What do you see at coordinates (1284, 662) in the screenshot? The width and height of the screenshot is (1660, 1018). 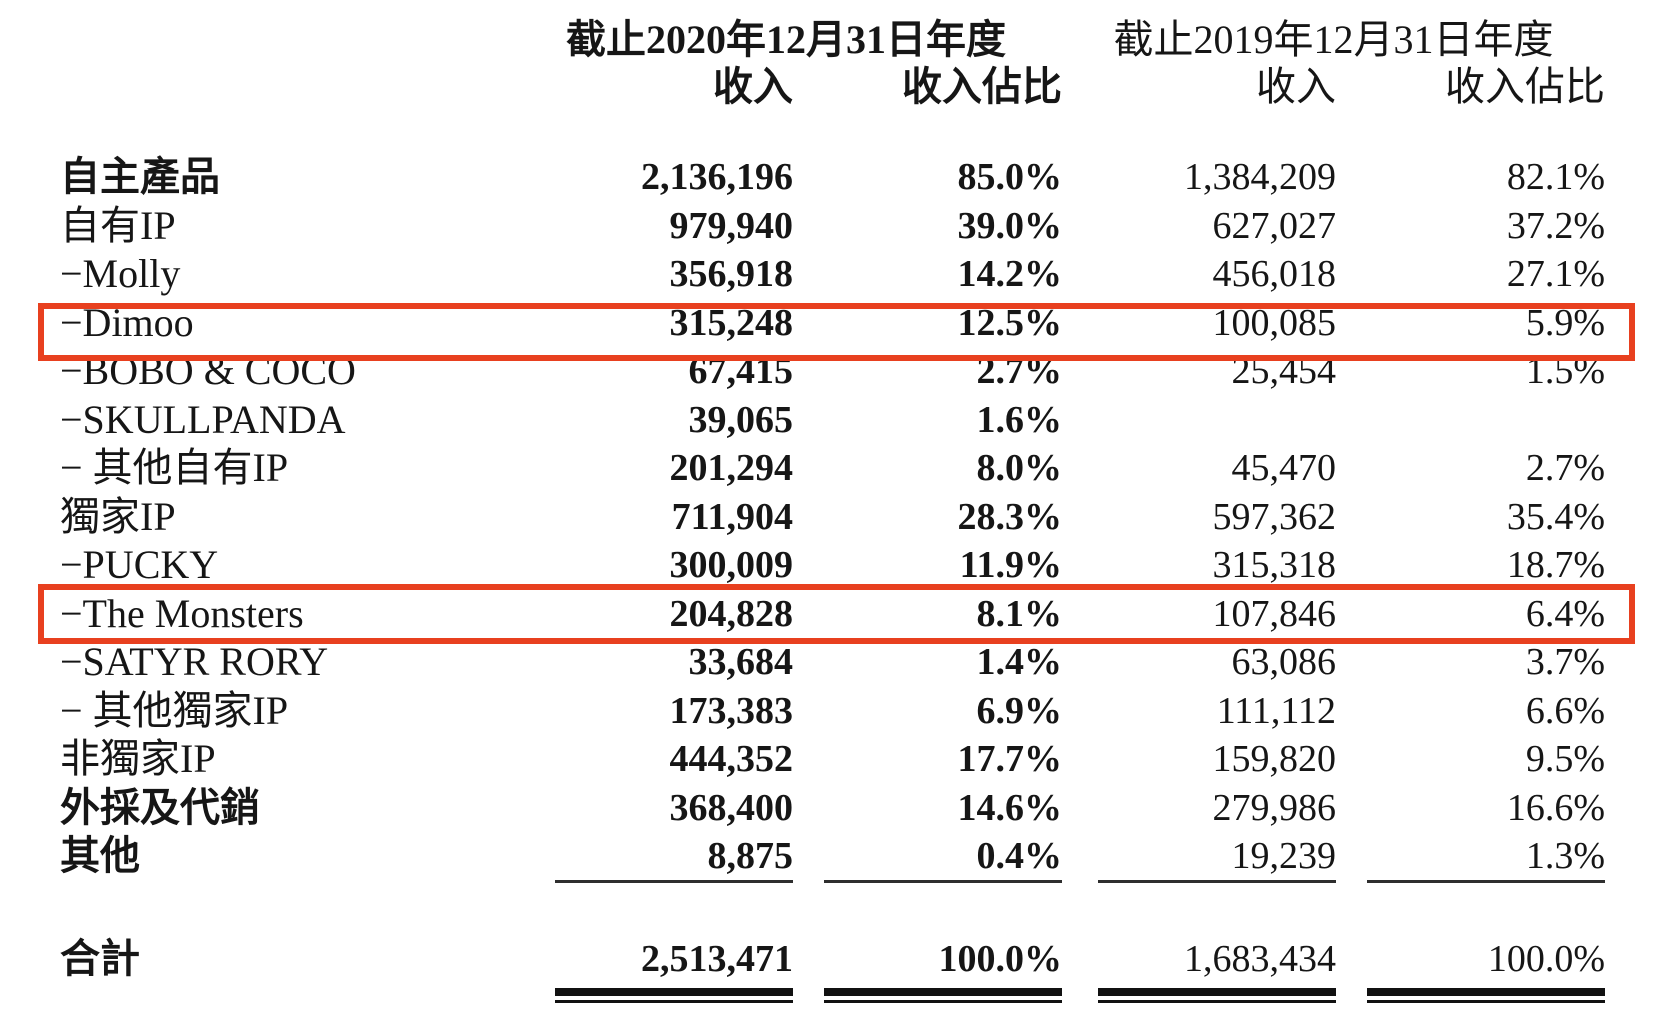 I see `cell-revenue-2019: 63,086` at bounding box center [1284, 662].